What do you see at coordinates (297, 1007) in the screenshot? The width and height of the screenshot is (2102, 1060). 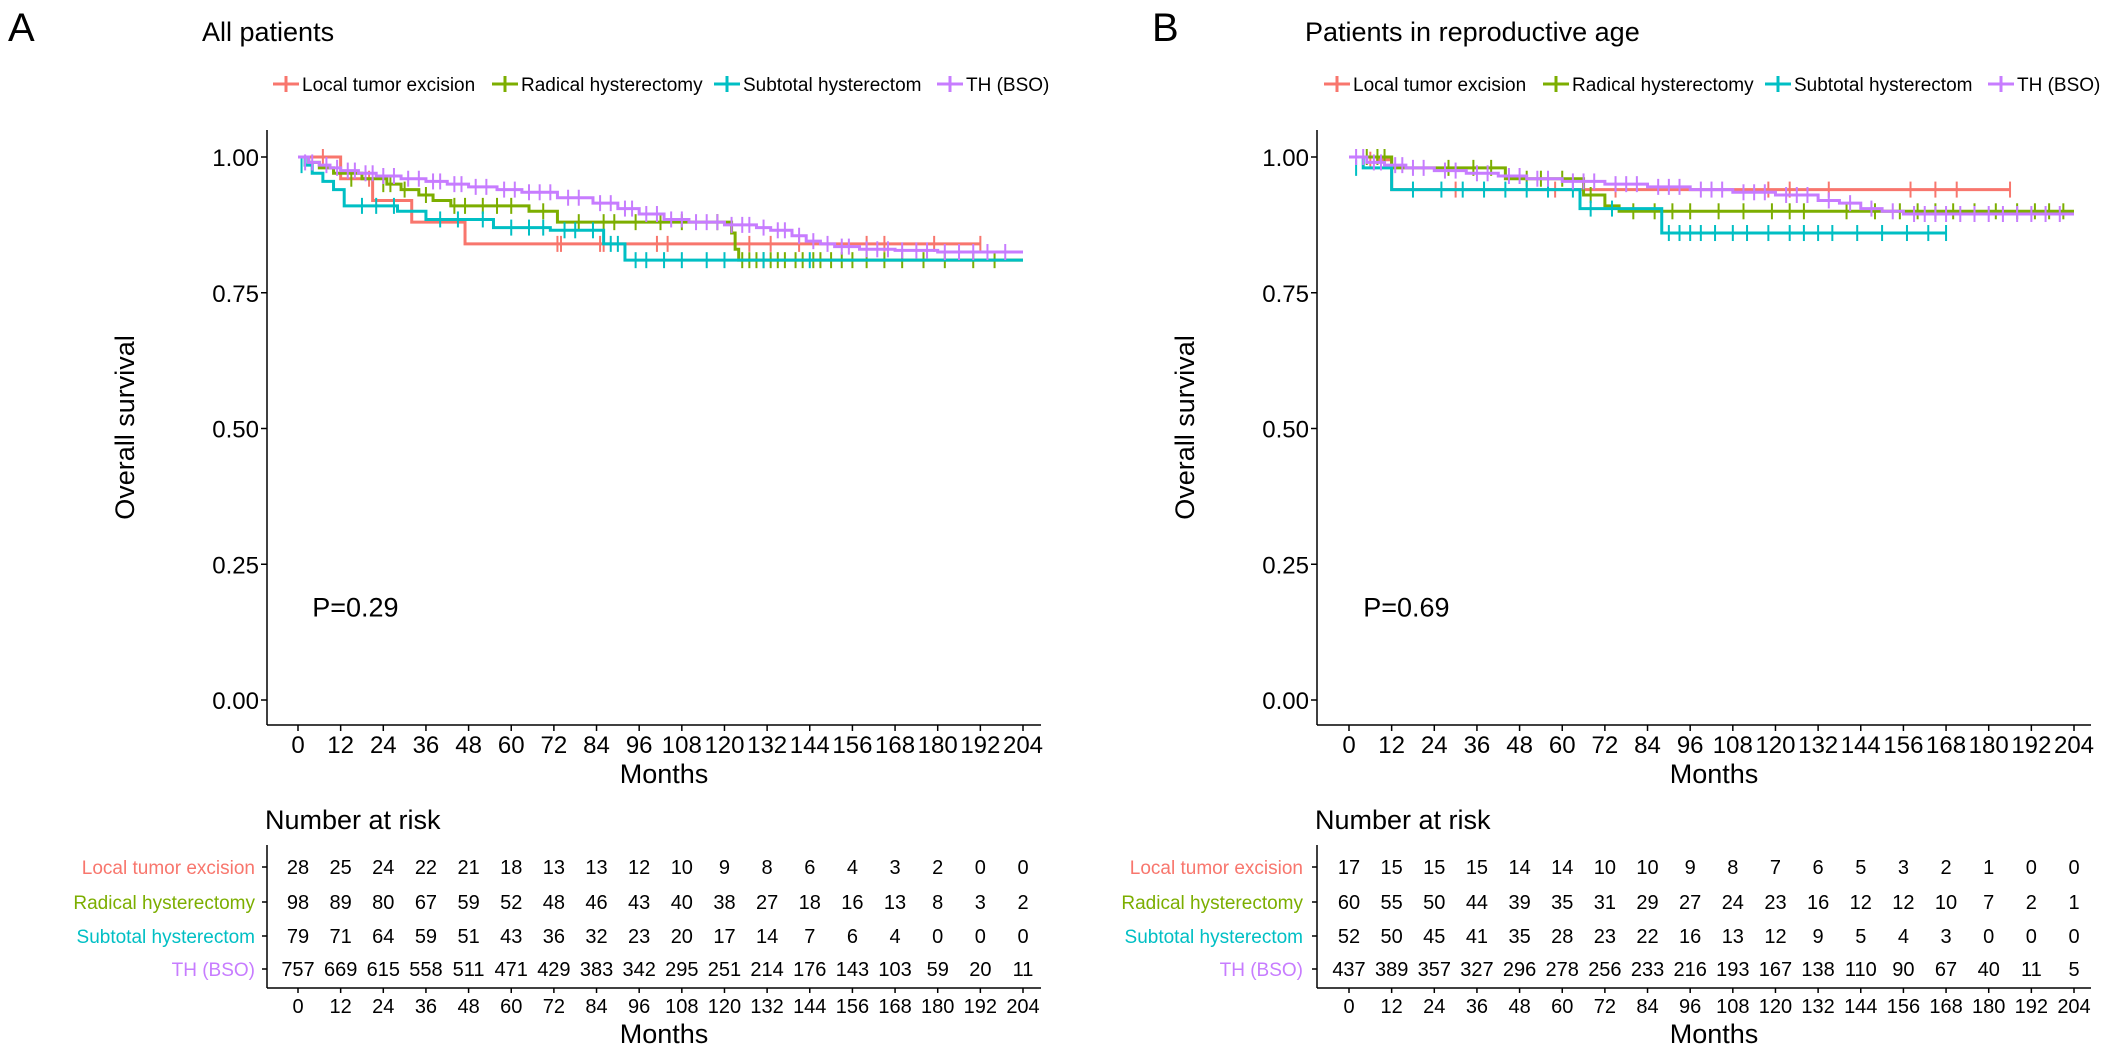 I see `risk-x-tick-label: 0` at bounding box center [297, 1007].